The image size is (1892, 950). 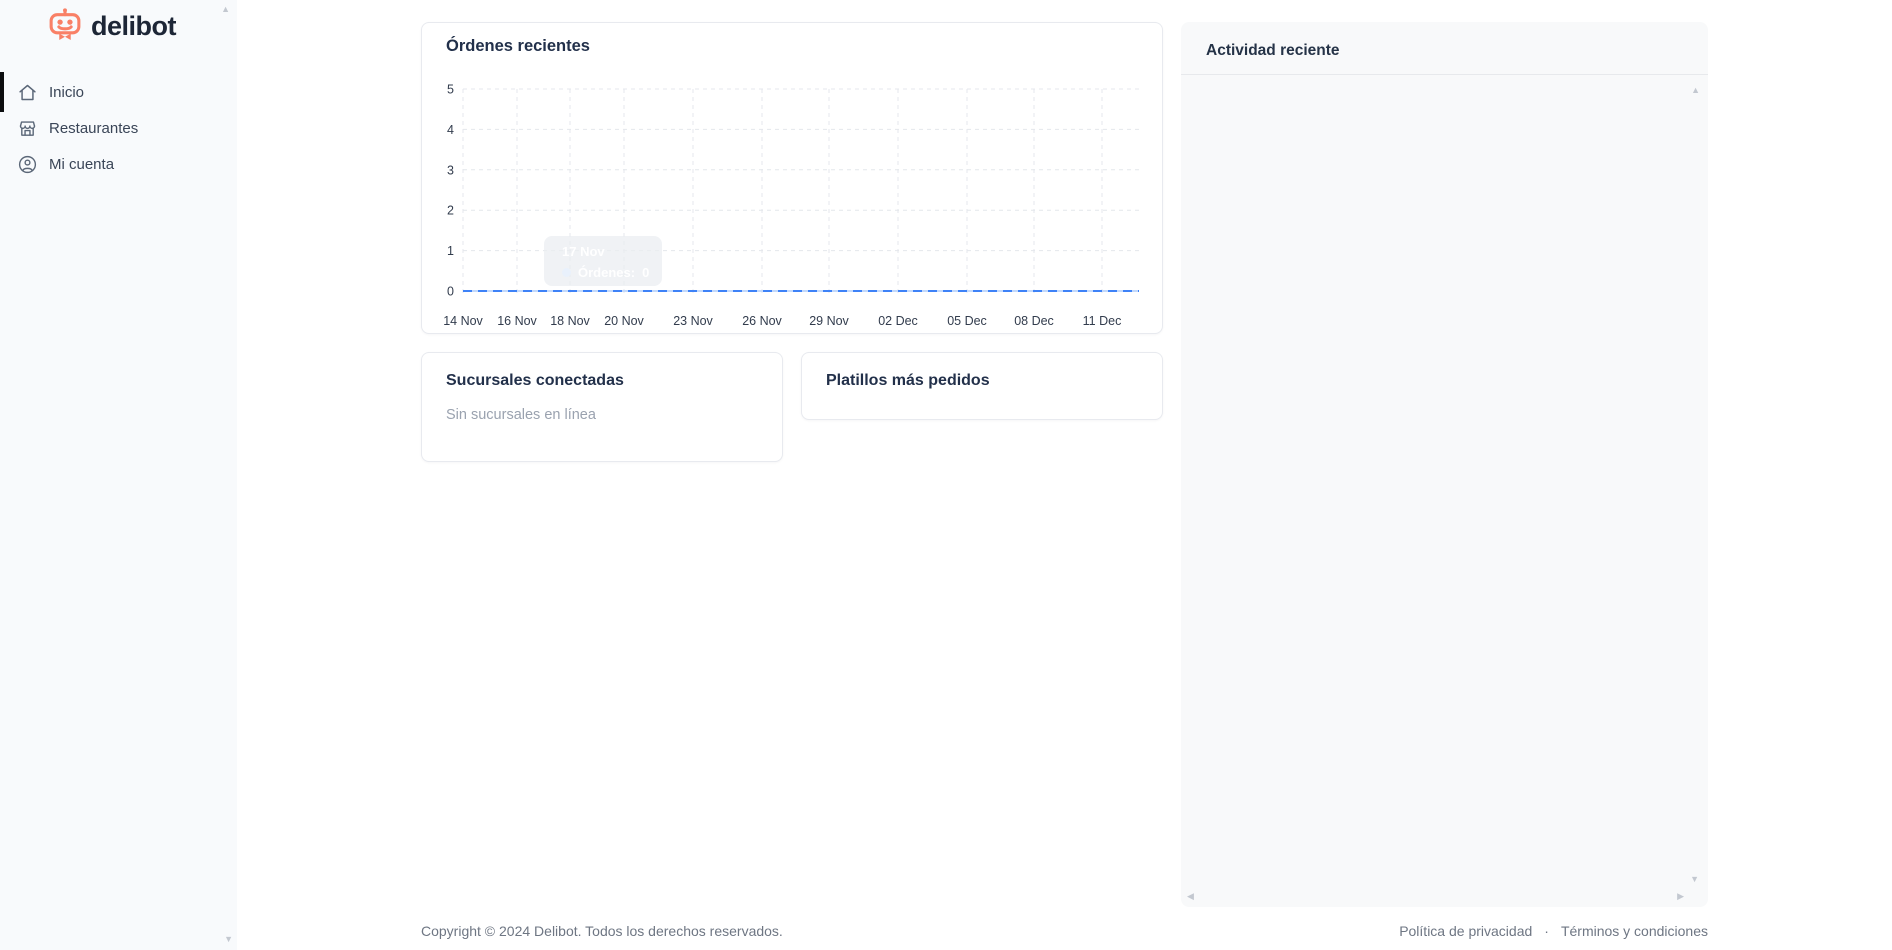 I want to click on home-icon, so click(x=27, y=92).